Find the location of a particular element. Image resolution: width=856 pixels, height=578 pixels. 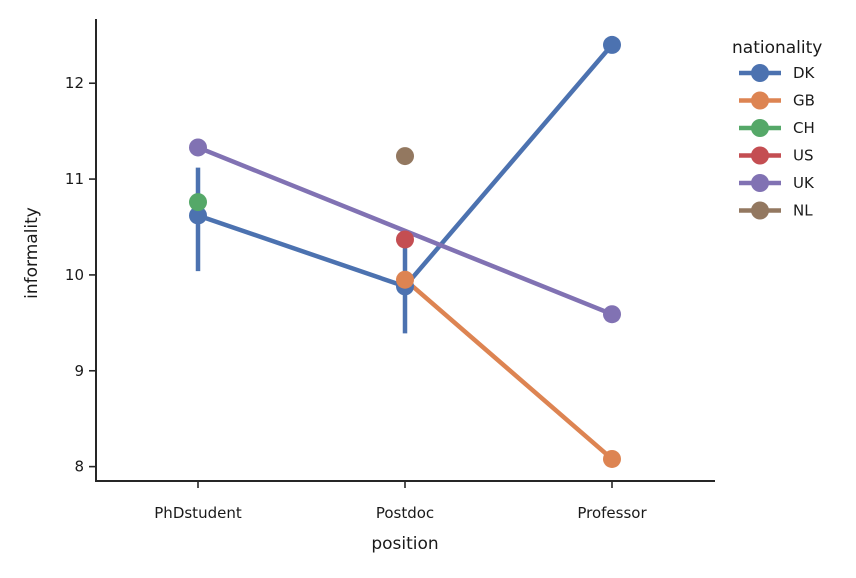

y-tick-label: 8 is located at coordinates (79, 467).